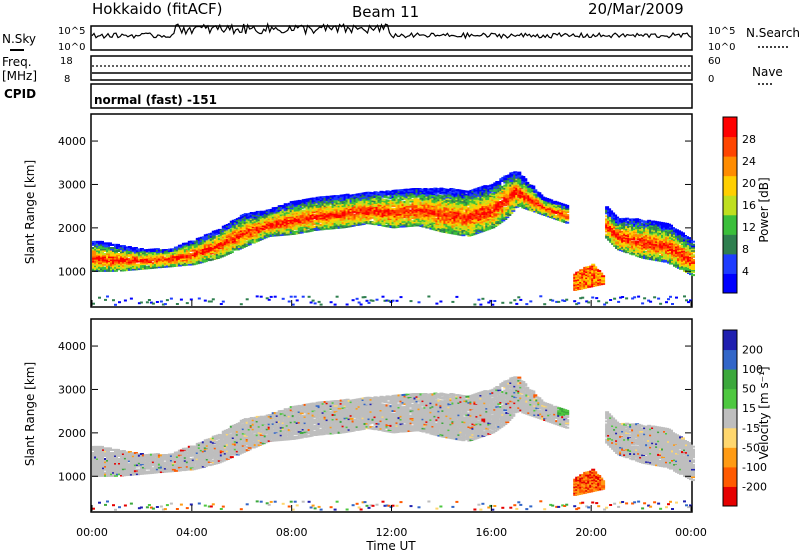 Image resolution: width=800 pixels, height=554 pixels. I want to click on sky-tick-low-right: 10^0, so click(721, 47).